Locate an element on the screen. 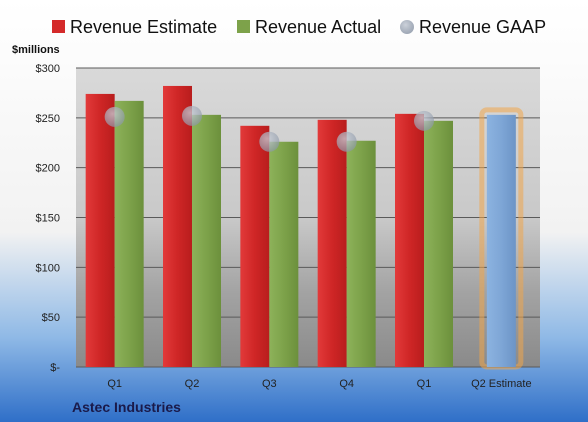 This screenshot has height=422, width=588. y-axis-ticks: $- $50 $100 $150 $200 $250 $300 is located at coordinates (48, 218).